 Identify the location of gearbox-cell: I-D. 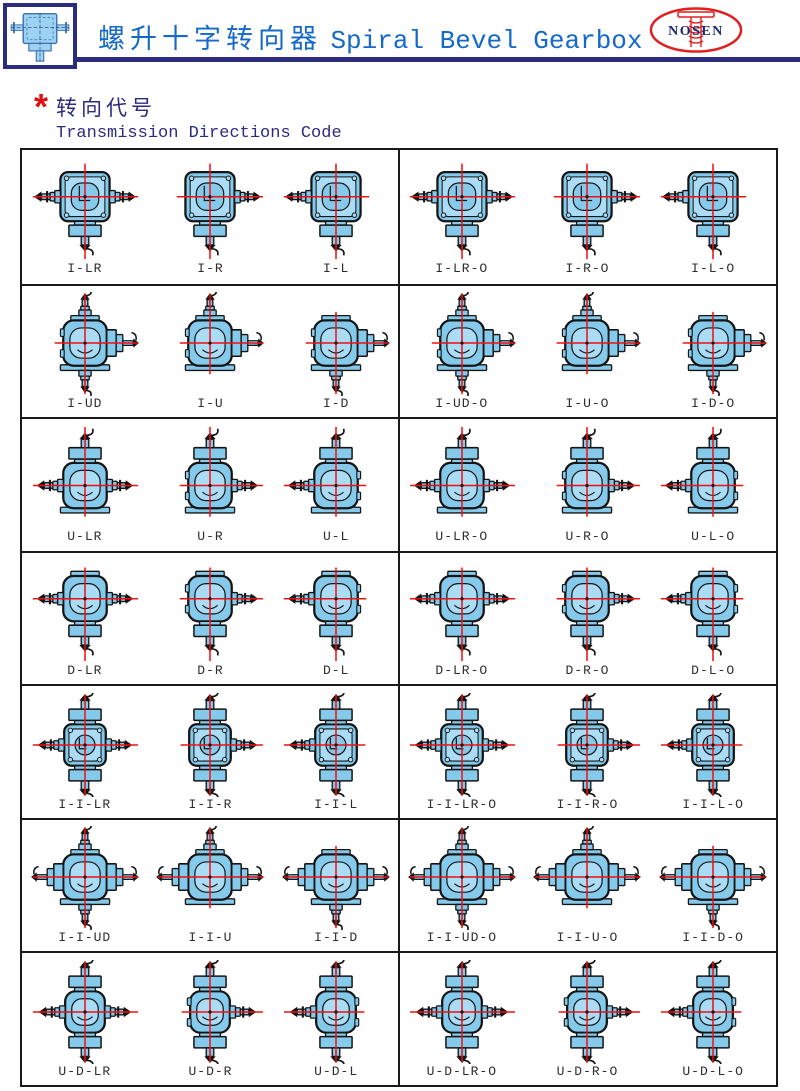
(336, 351).